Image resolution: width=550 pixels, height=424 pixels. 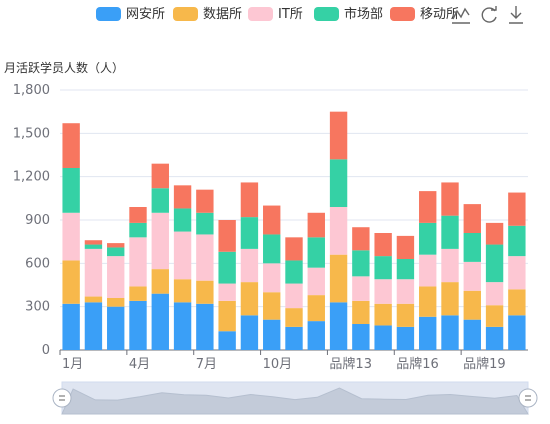 I want to click on legend-item: 移动所, so click(x=424, y=14).